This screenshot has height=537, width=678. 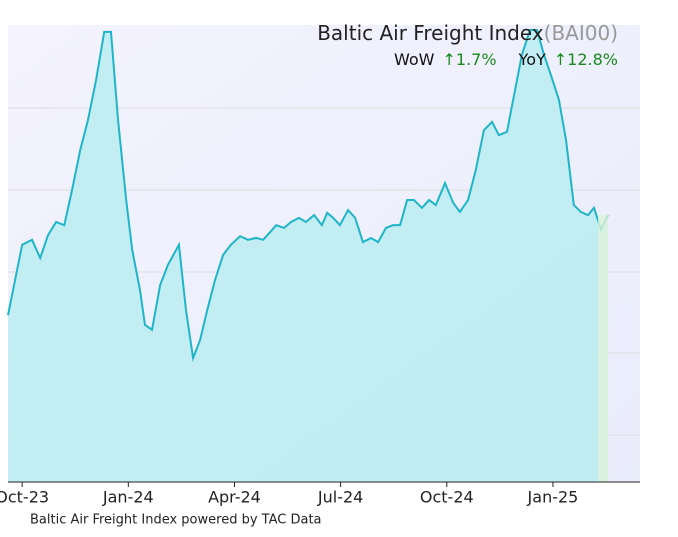 I want to click on title-text: Baltic Air Freight Index, so click(x=430, y=33).